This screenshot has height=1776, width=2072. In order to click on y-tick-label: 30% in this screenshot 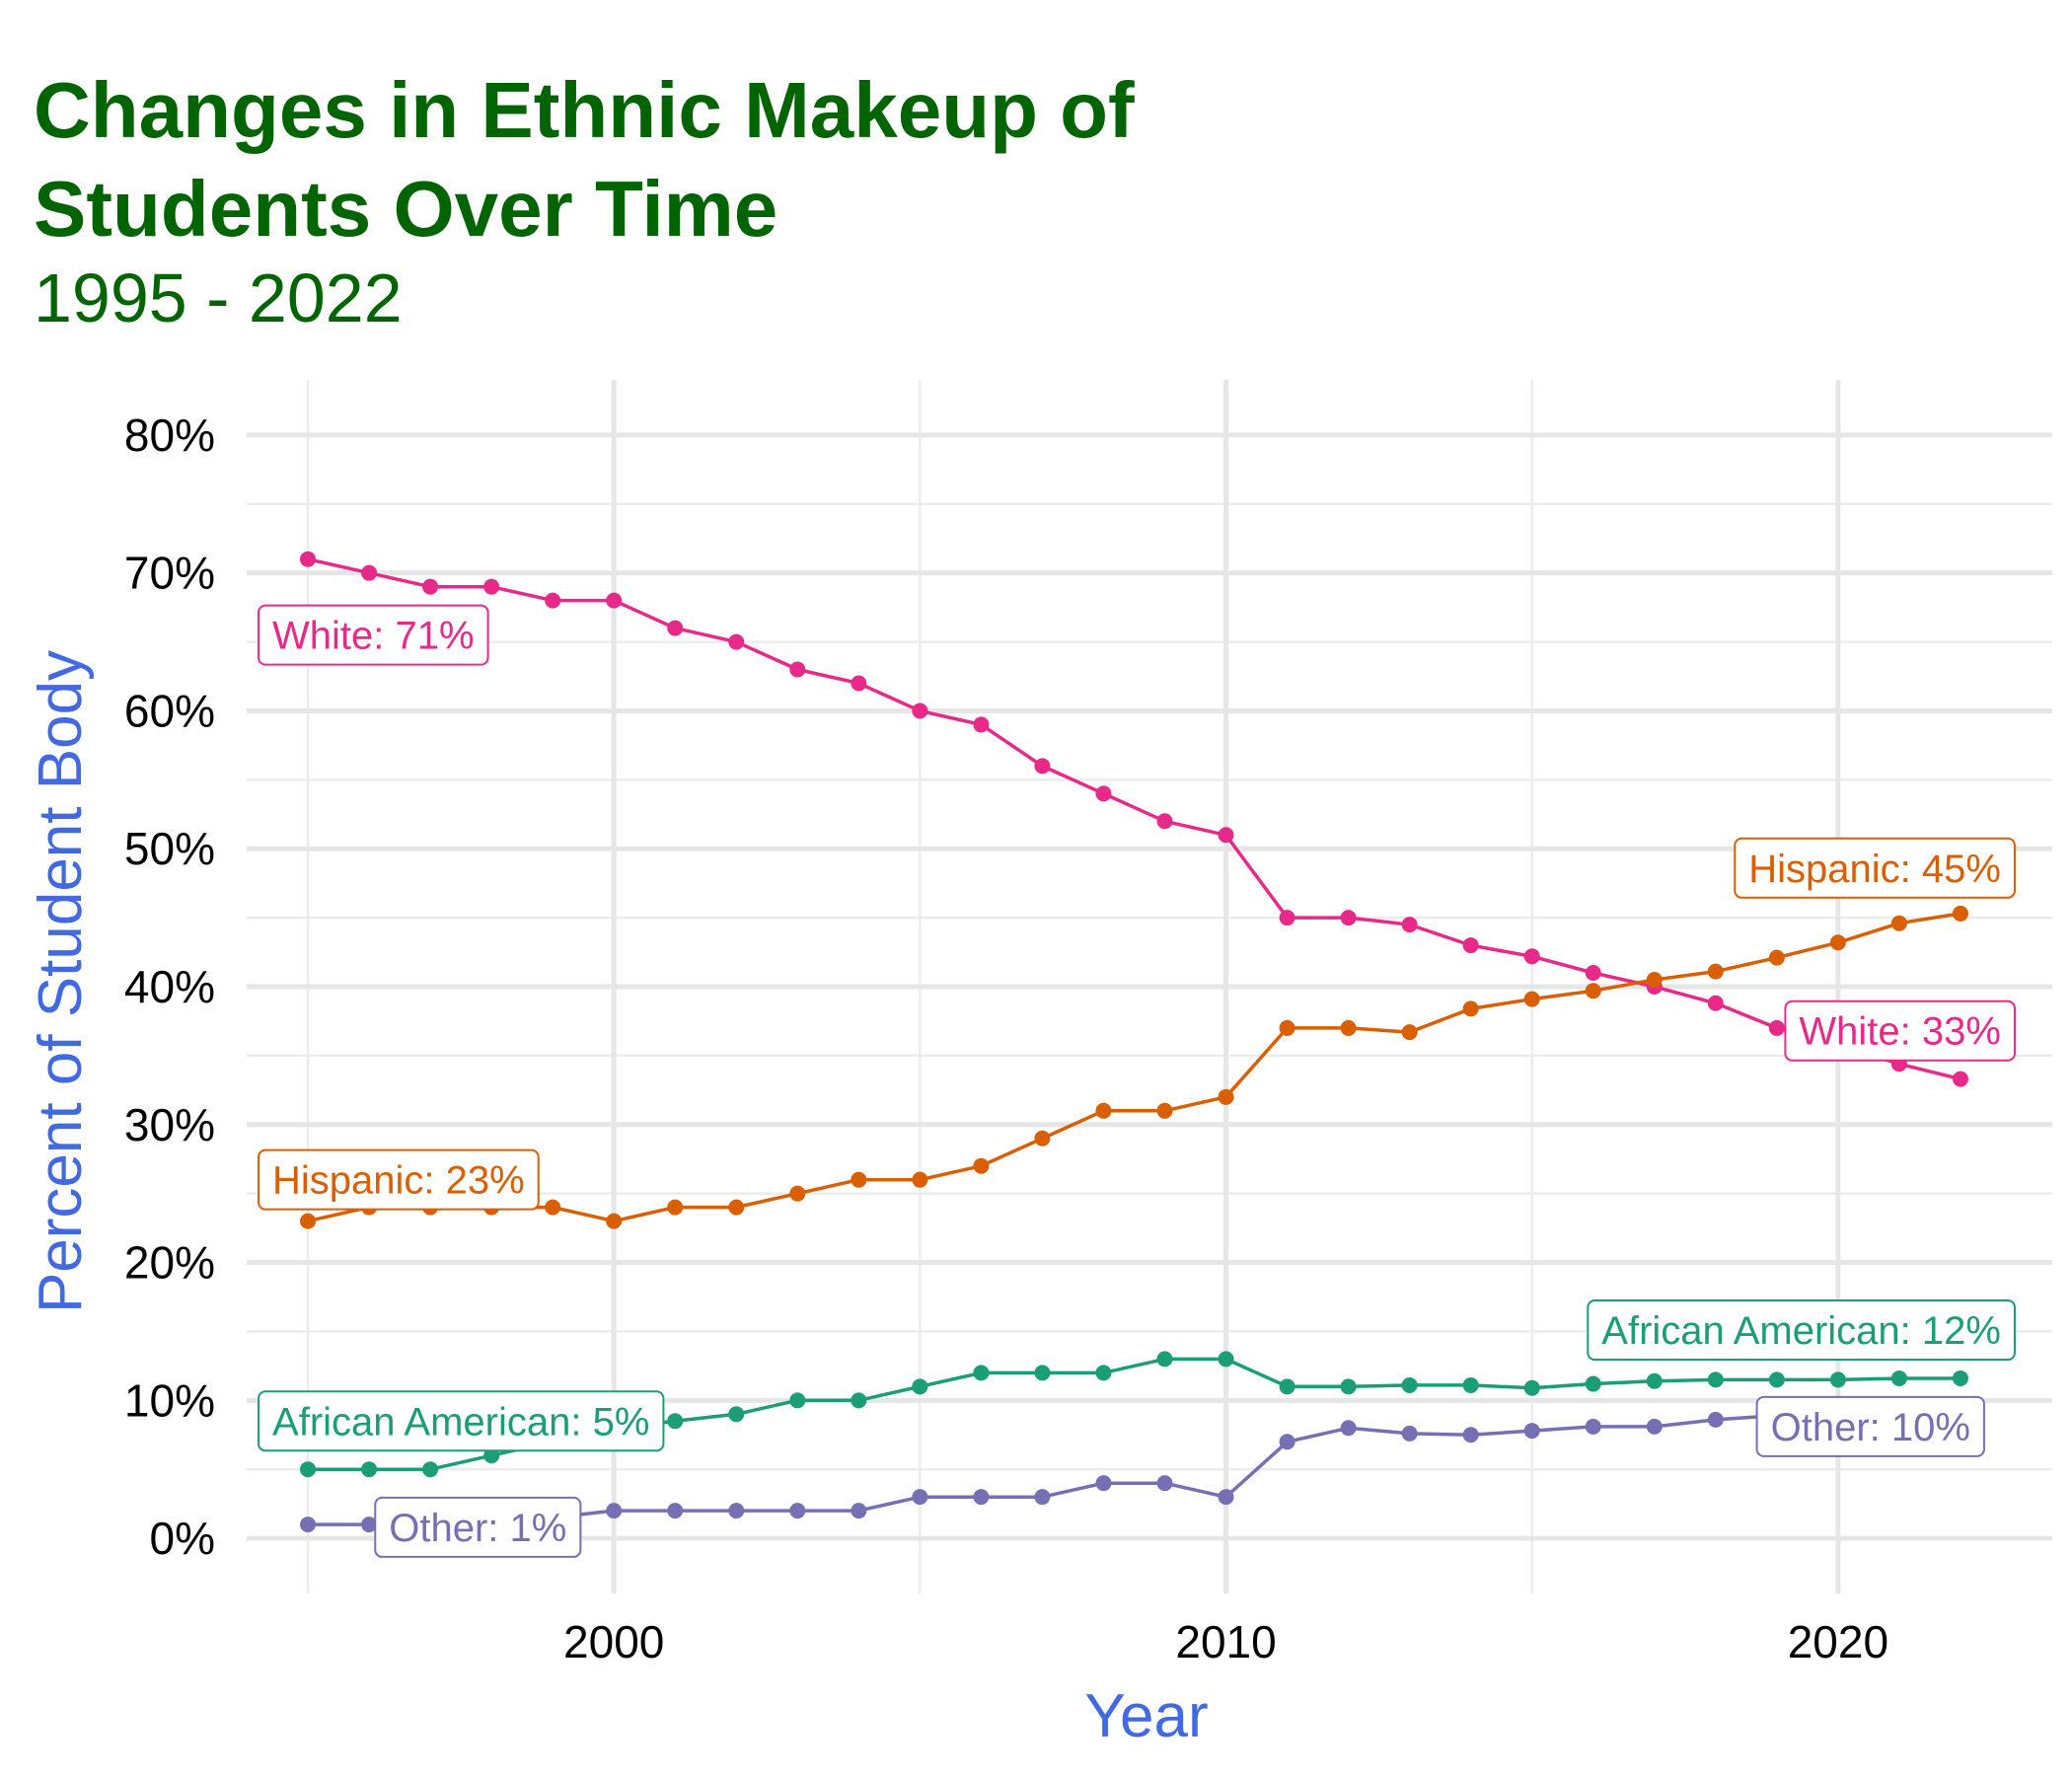, I will do `click(169, 1125)`.